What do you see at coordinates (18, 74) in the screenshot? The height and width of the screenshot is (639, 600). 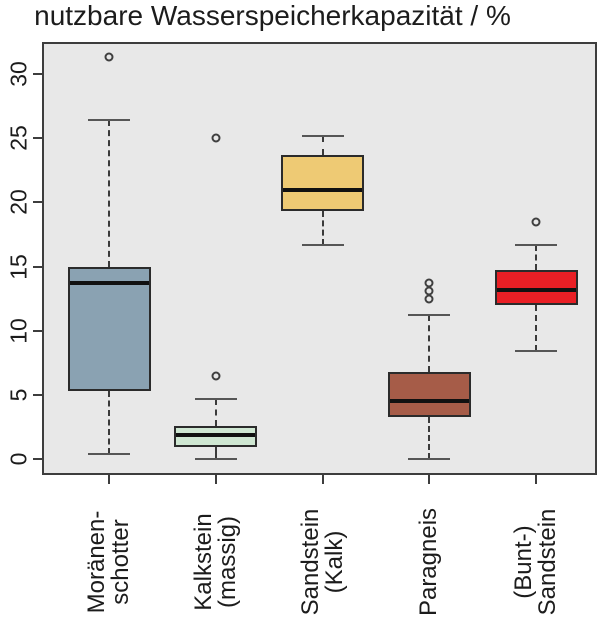 I see `y-axis-tick-label: 30` at bounding box center [18, 74].